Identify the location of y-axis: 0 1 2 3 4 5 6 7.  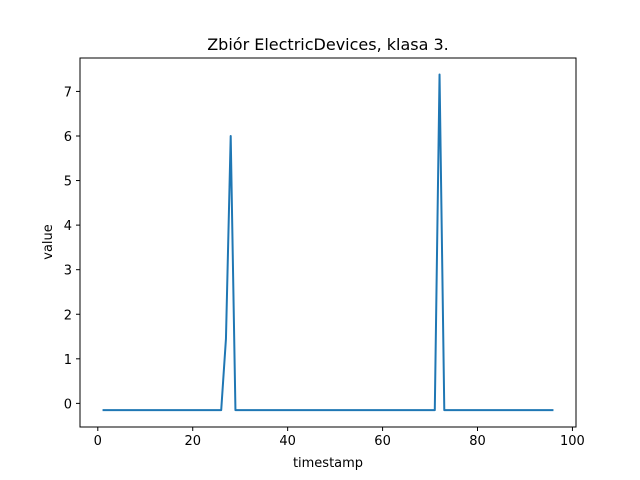
(72, 248).